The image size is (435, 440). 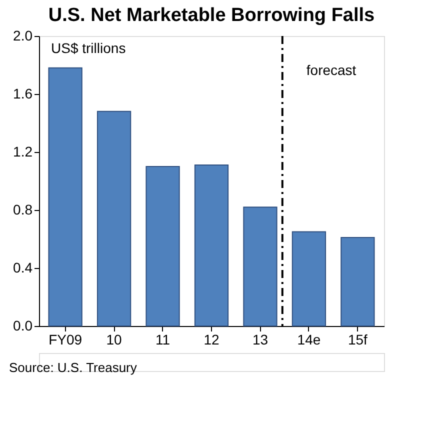 What do you see at coordinates (114, 340) in the screenshot?
I see `x-tick-label: 10` at bounding box center [114, 340].